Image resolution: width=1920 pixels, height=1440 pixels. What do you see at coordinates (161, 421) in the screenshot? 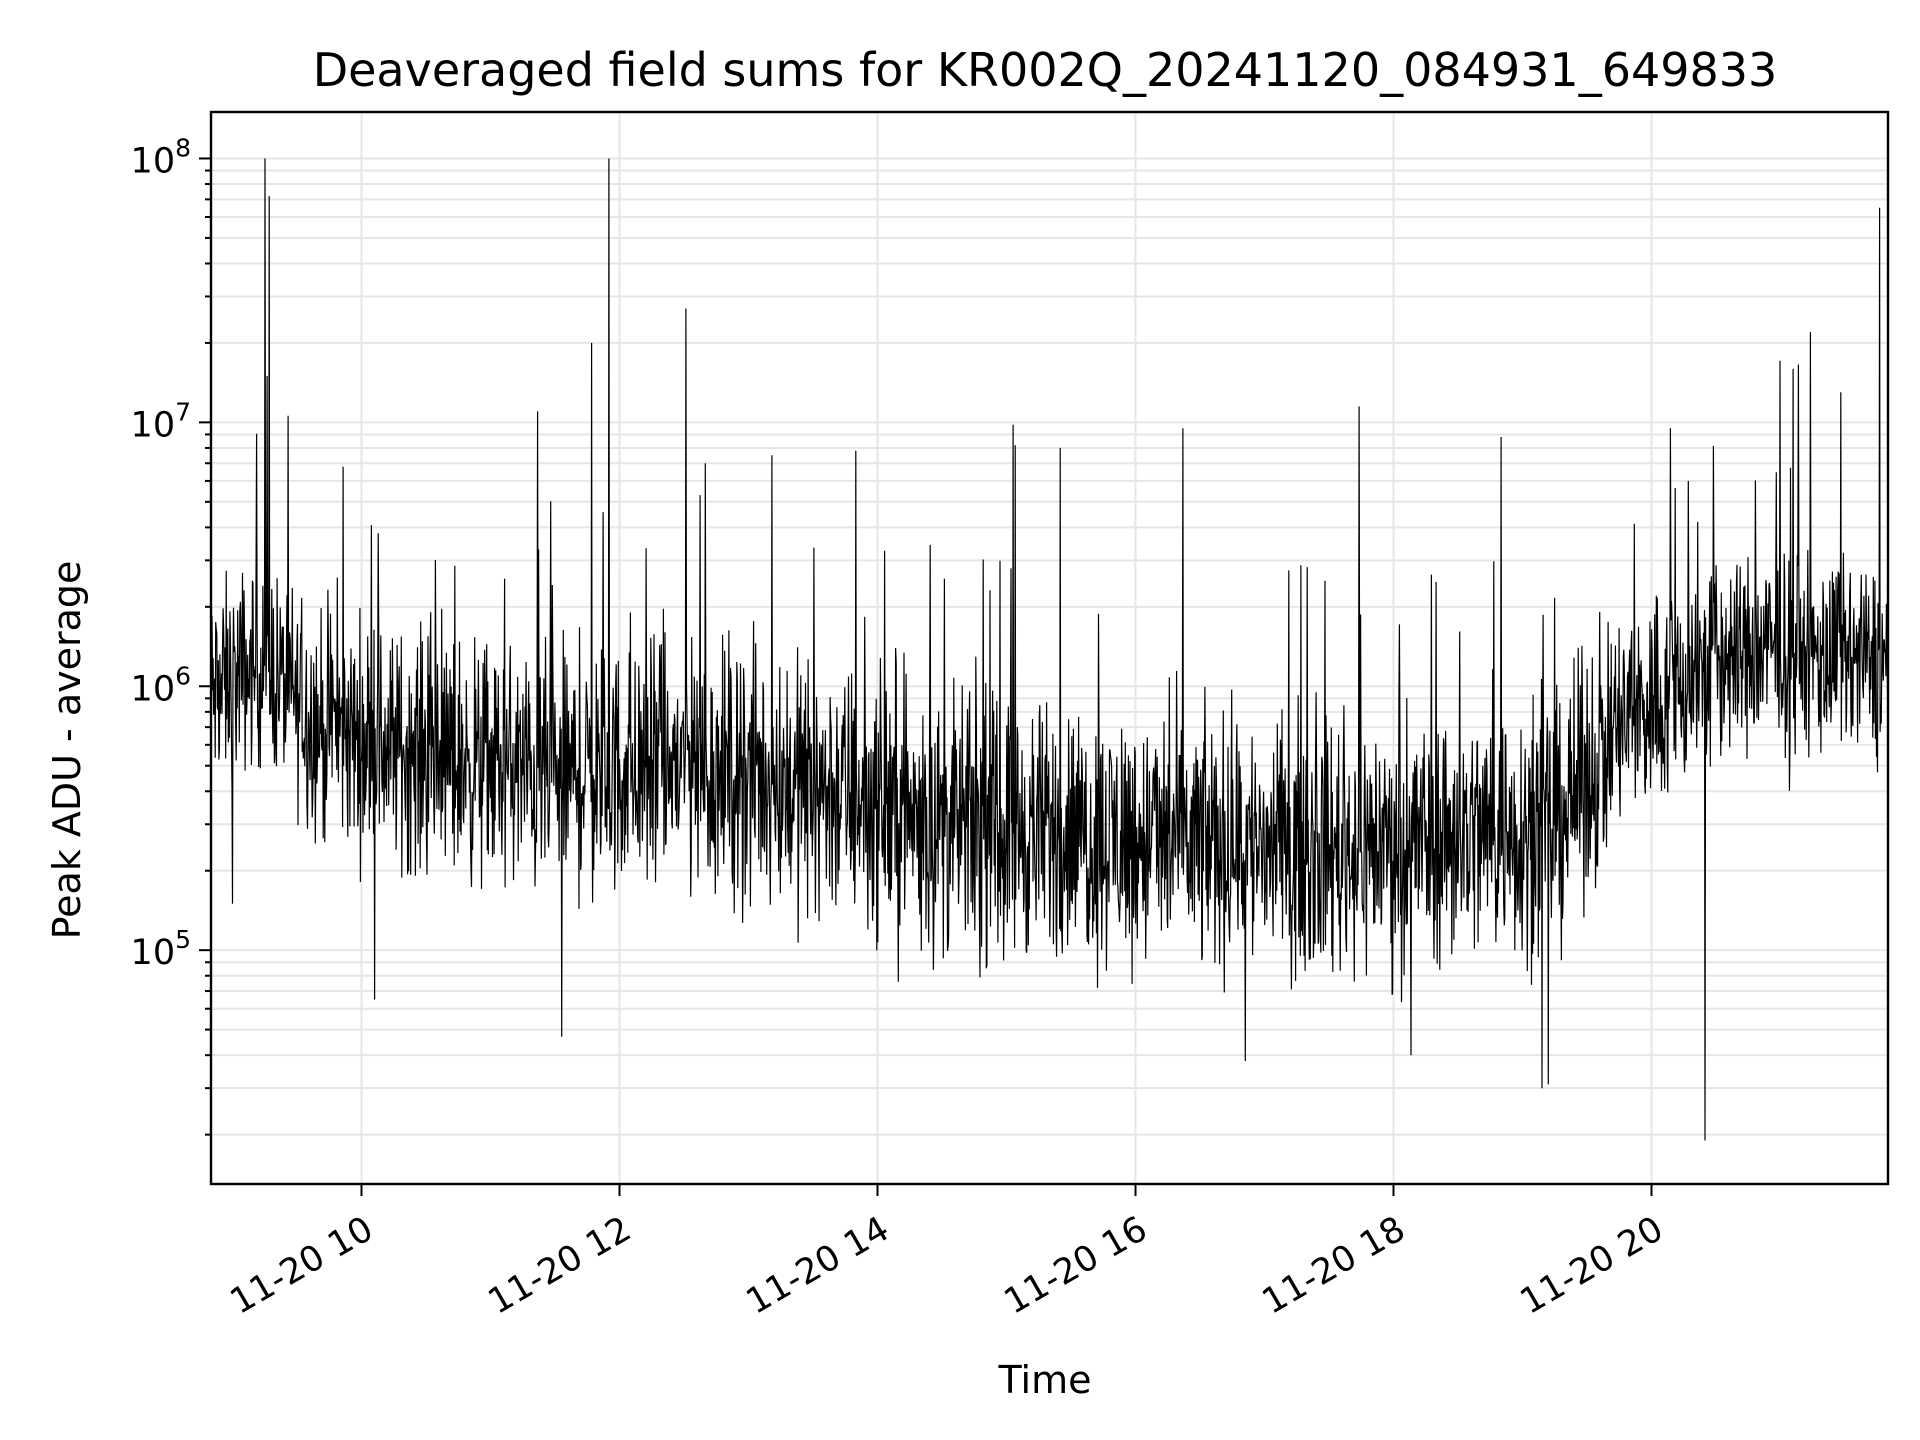
I see `y-tick-label: 10⁷` at bounding box center [161, 421].